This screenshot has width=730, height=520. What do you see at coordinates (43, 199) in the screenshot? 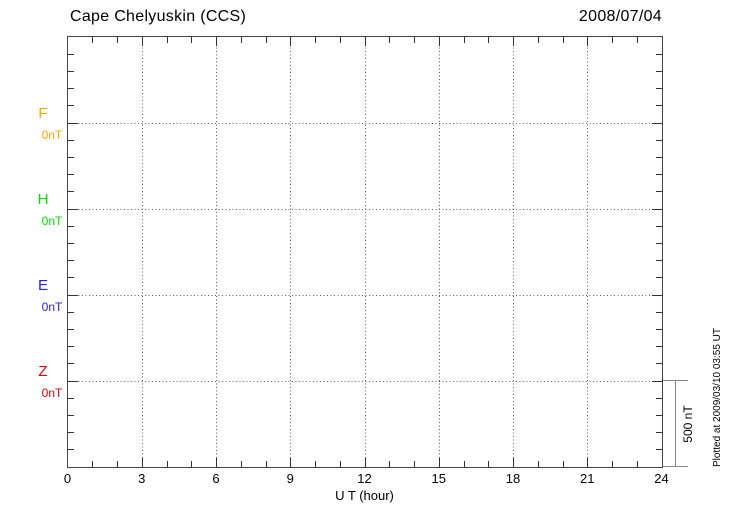
I see `series-label-h: H` at bounding box center [43, 199].